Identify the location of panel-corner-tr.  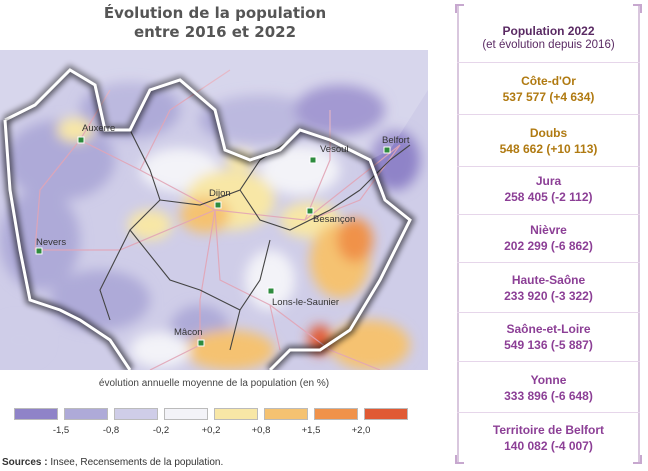
(637, 8).